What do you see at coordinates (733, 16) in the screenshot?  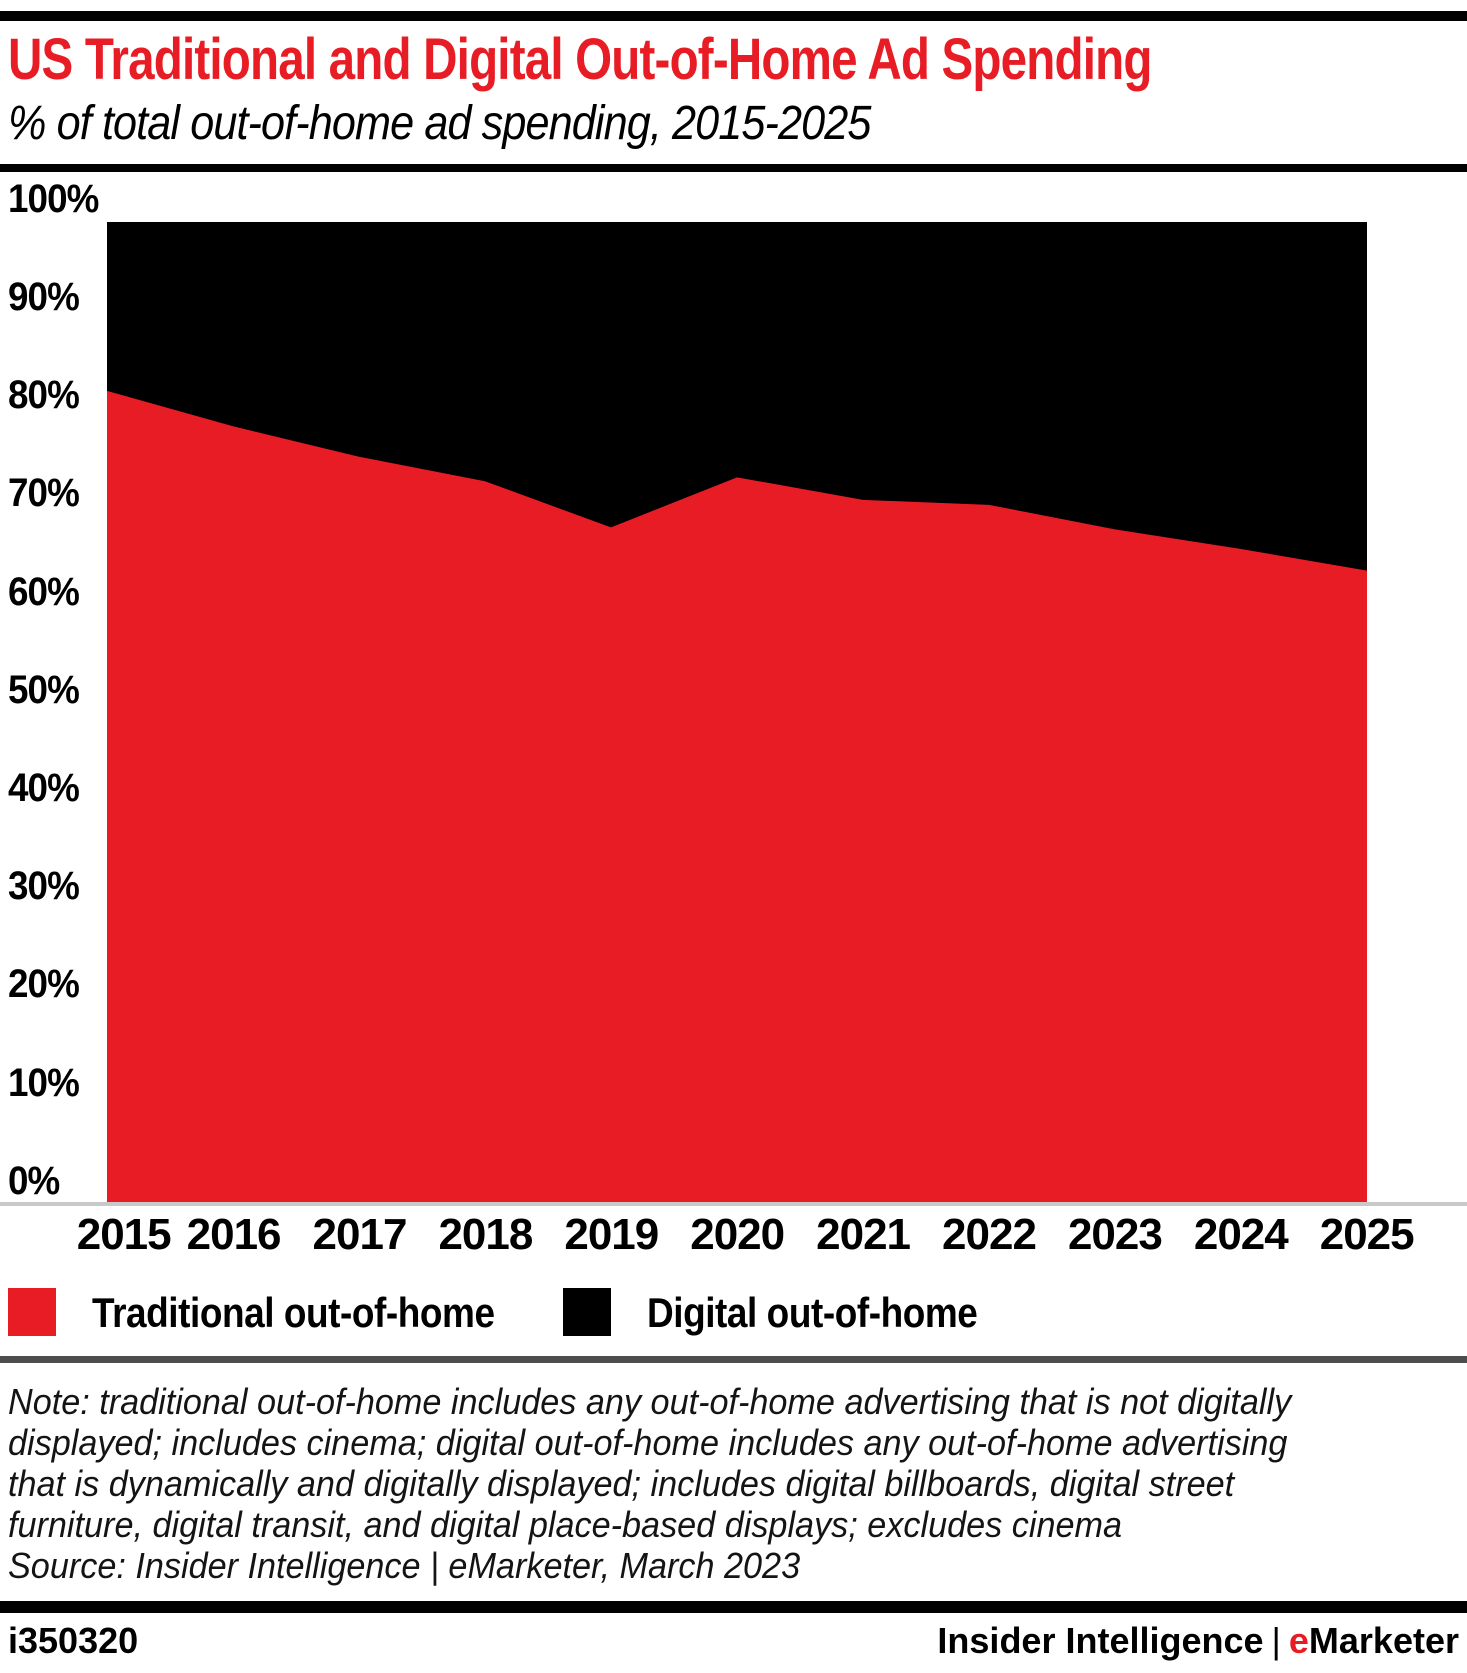 I see `top-rule-bar` at bounding box center [733, 16].